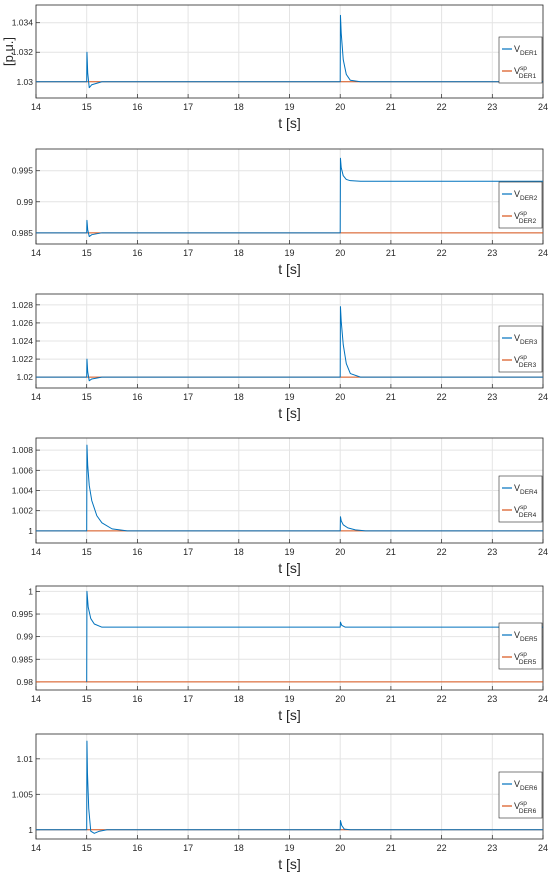 This screenshot has height=877, width=550. I want to click on y-axis-label: [p.u.], so click(8, 51).